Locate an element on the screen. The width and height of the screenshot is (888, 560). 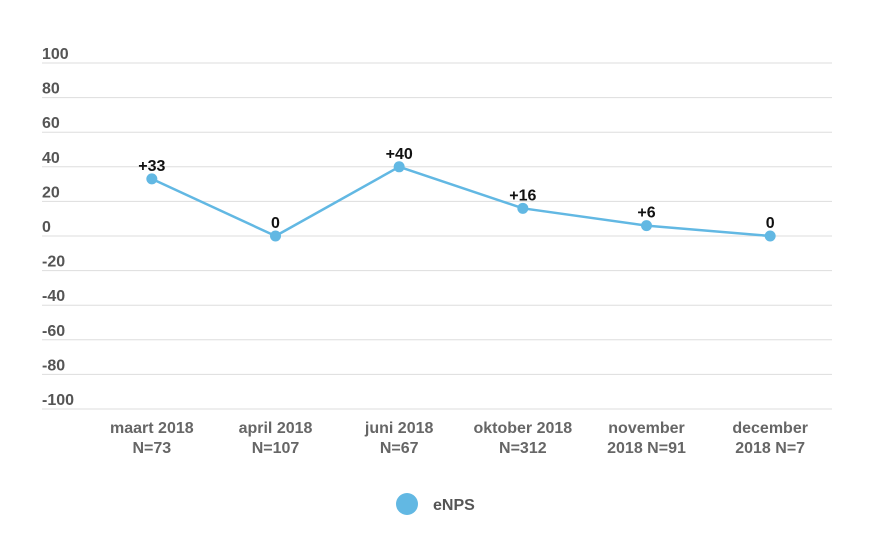
y-tick-label: 60 is located at coordinates (51, 123).